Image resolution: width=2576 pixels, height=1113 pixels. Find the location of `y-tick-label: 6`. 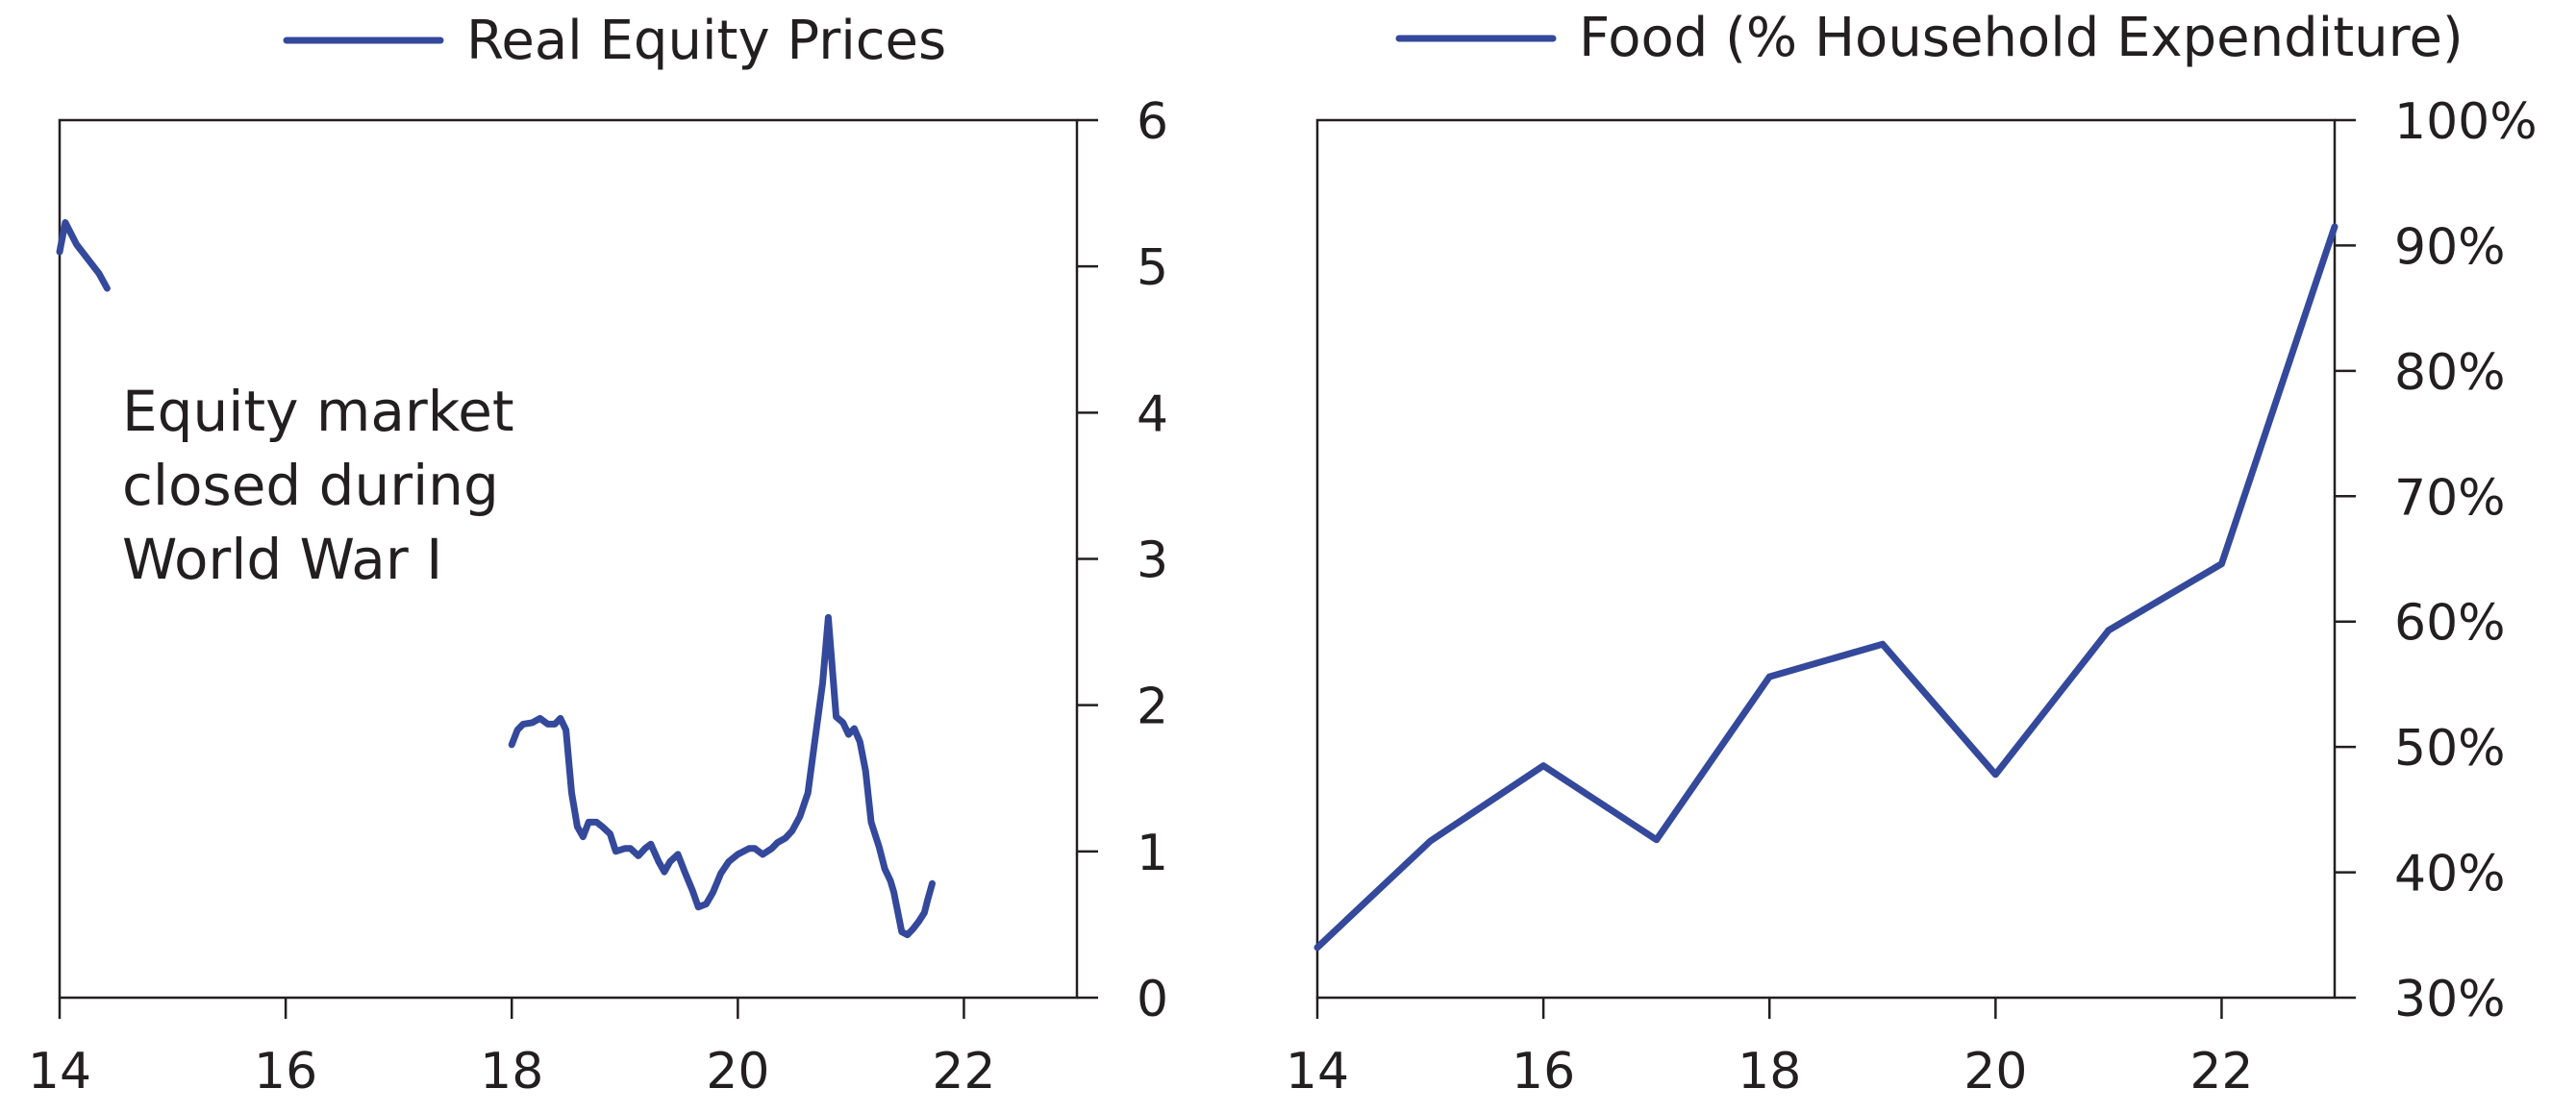

y-tick-label: 6 is located at coordinates (1152, 122).